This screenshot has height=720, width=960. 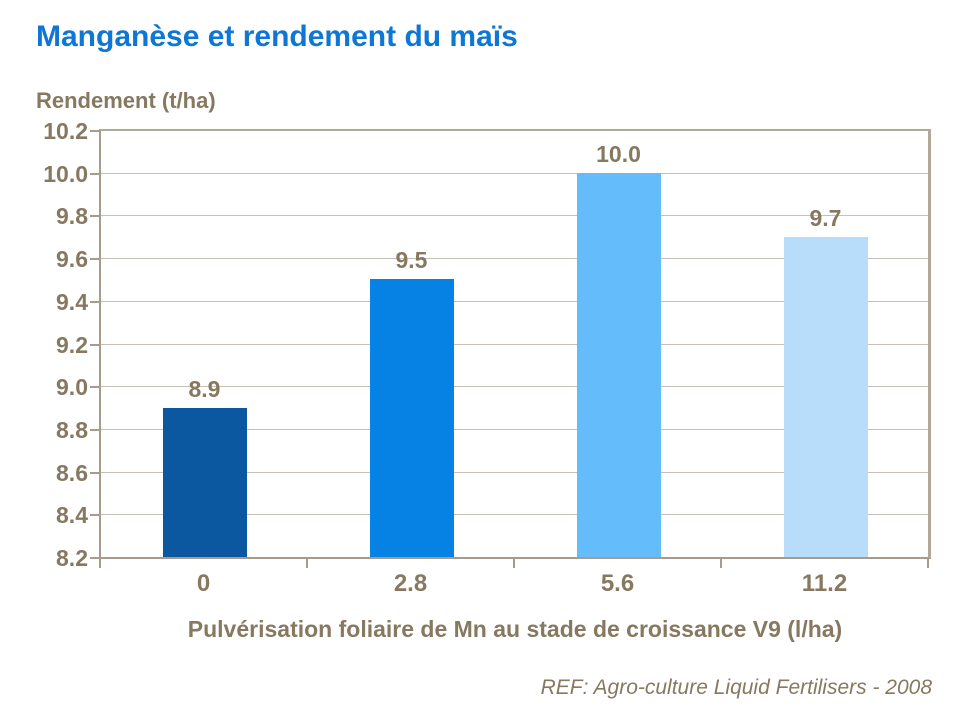 What do you see at coordinates (824, 583) in the screenshot?
I see `x-tick-label: 11.2` at bounding box center [824, 583].